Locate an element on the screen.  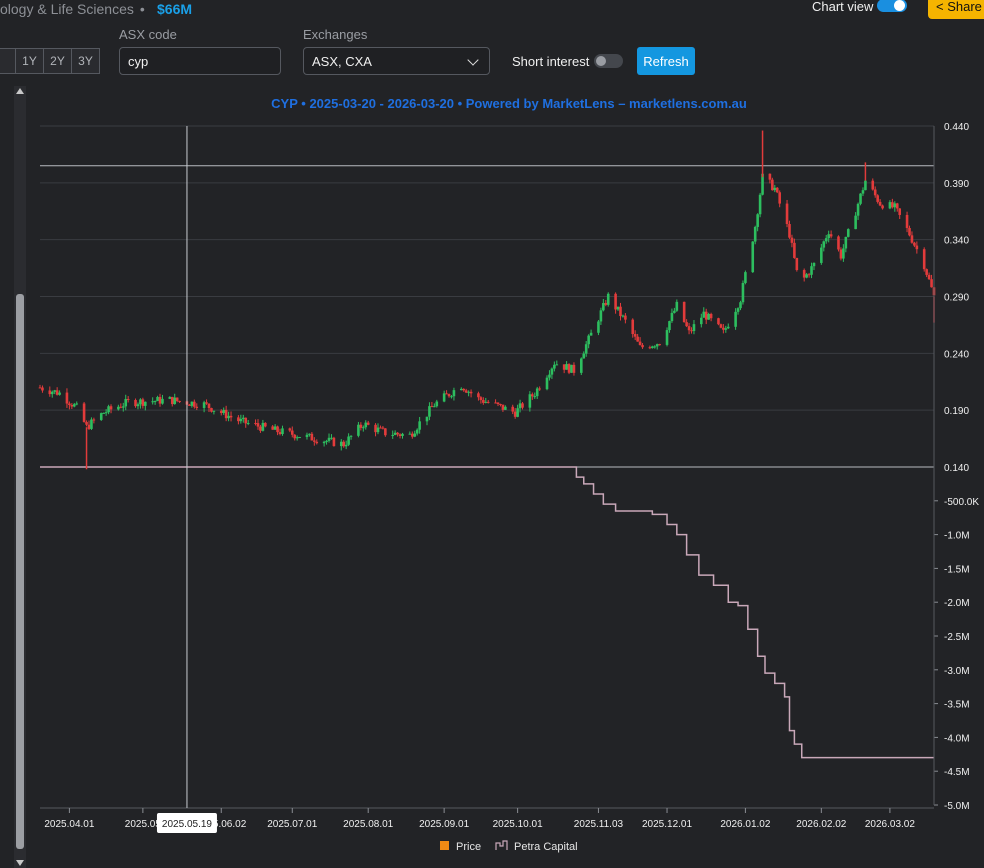
x-tick-label: 2025.08.01 is located at coordinates (368, 824).